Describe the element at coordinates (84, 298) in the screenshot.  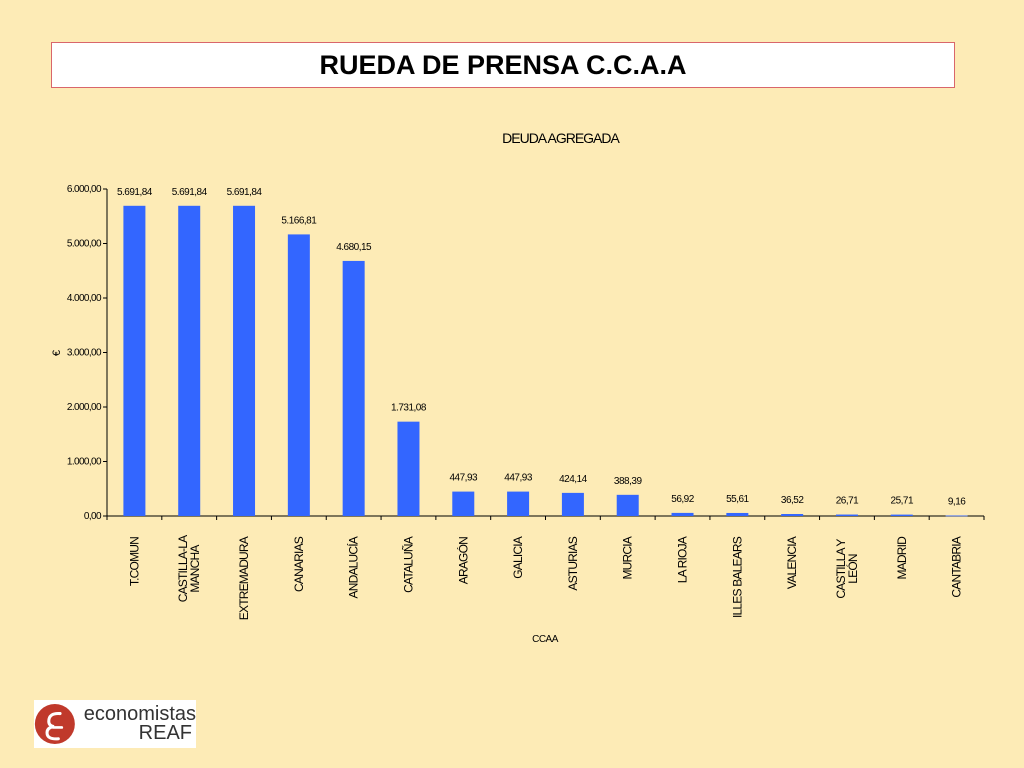
I see `y-tick-label: 4.000,00` at that location.